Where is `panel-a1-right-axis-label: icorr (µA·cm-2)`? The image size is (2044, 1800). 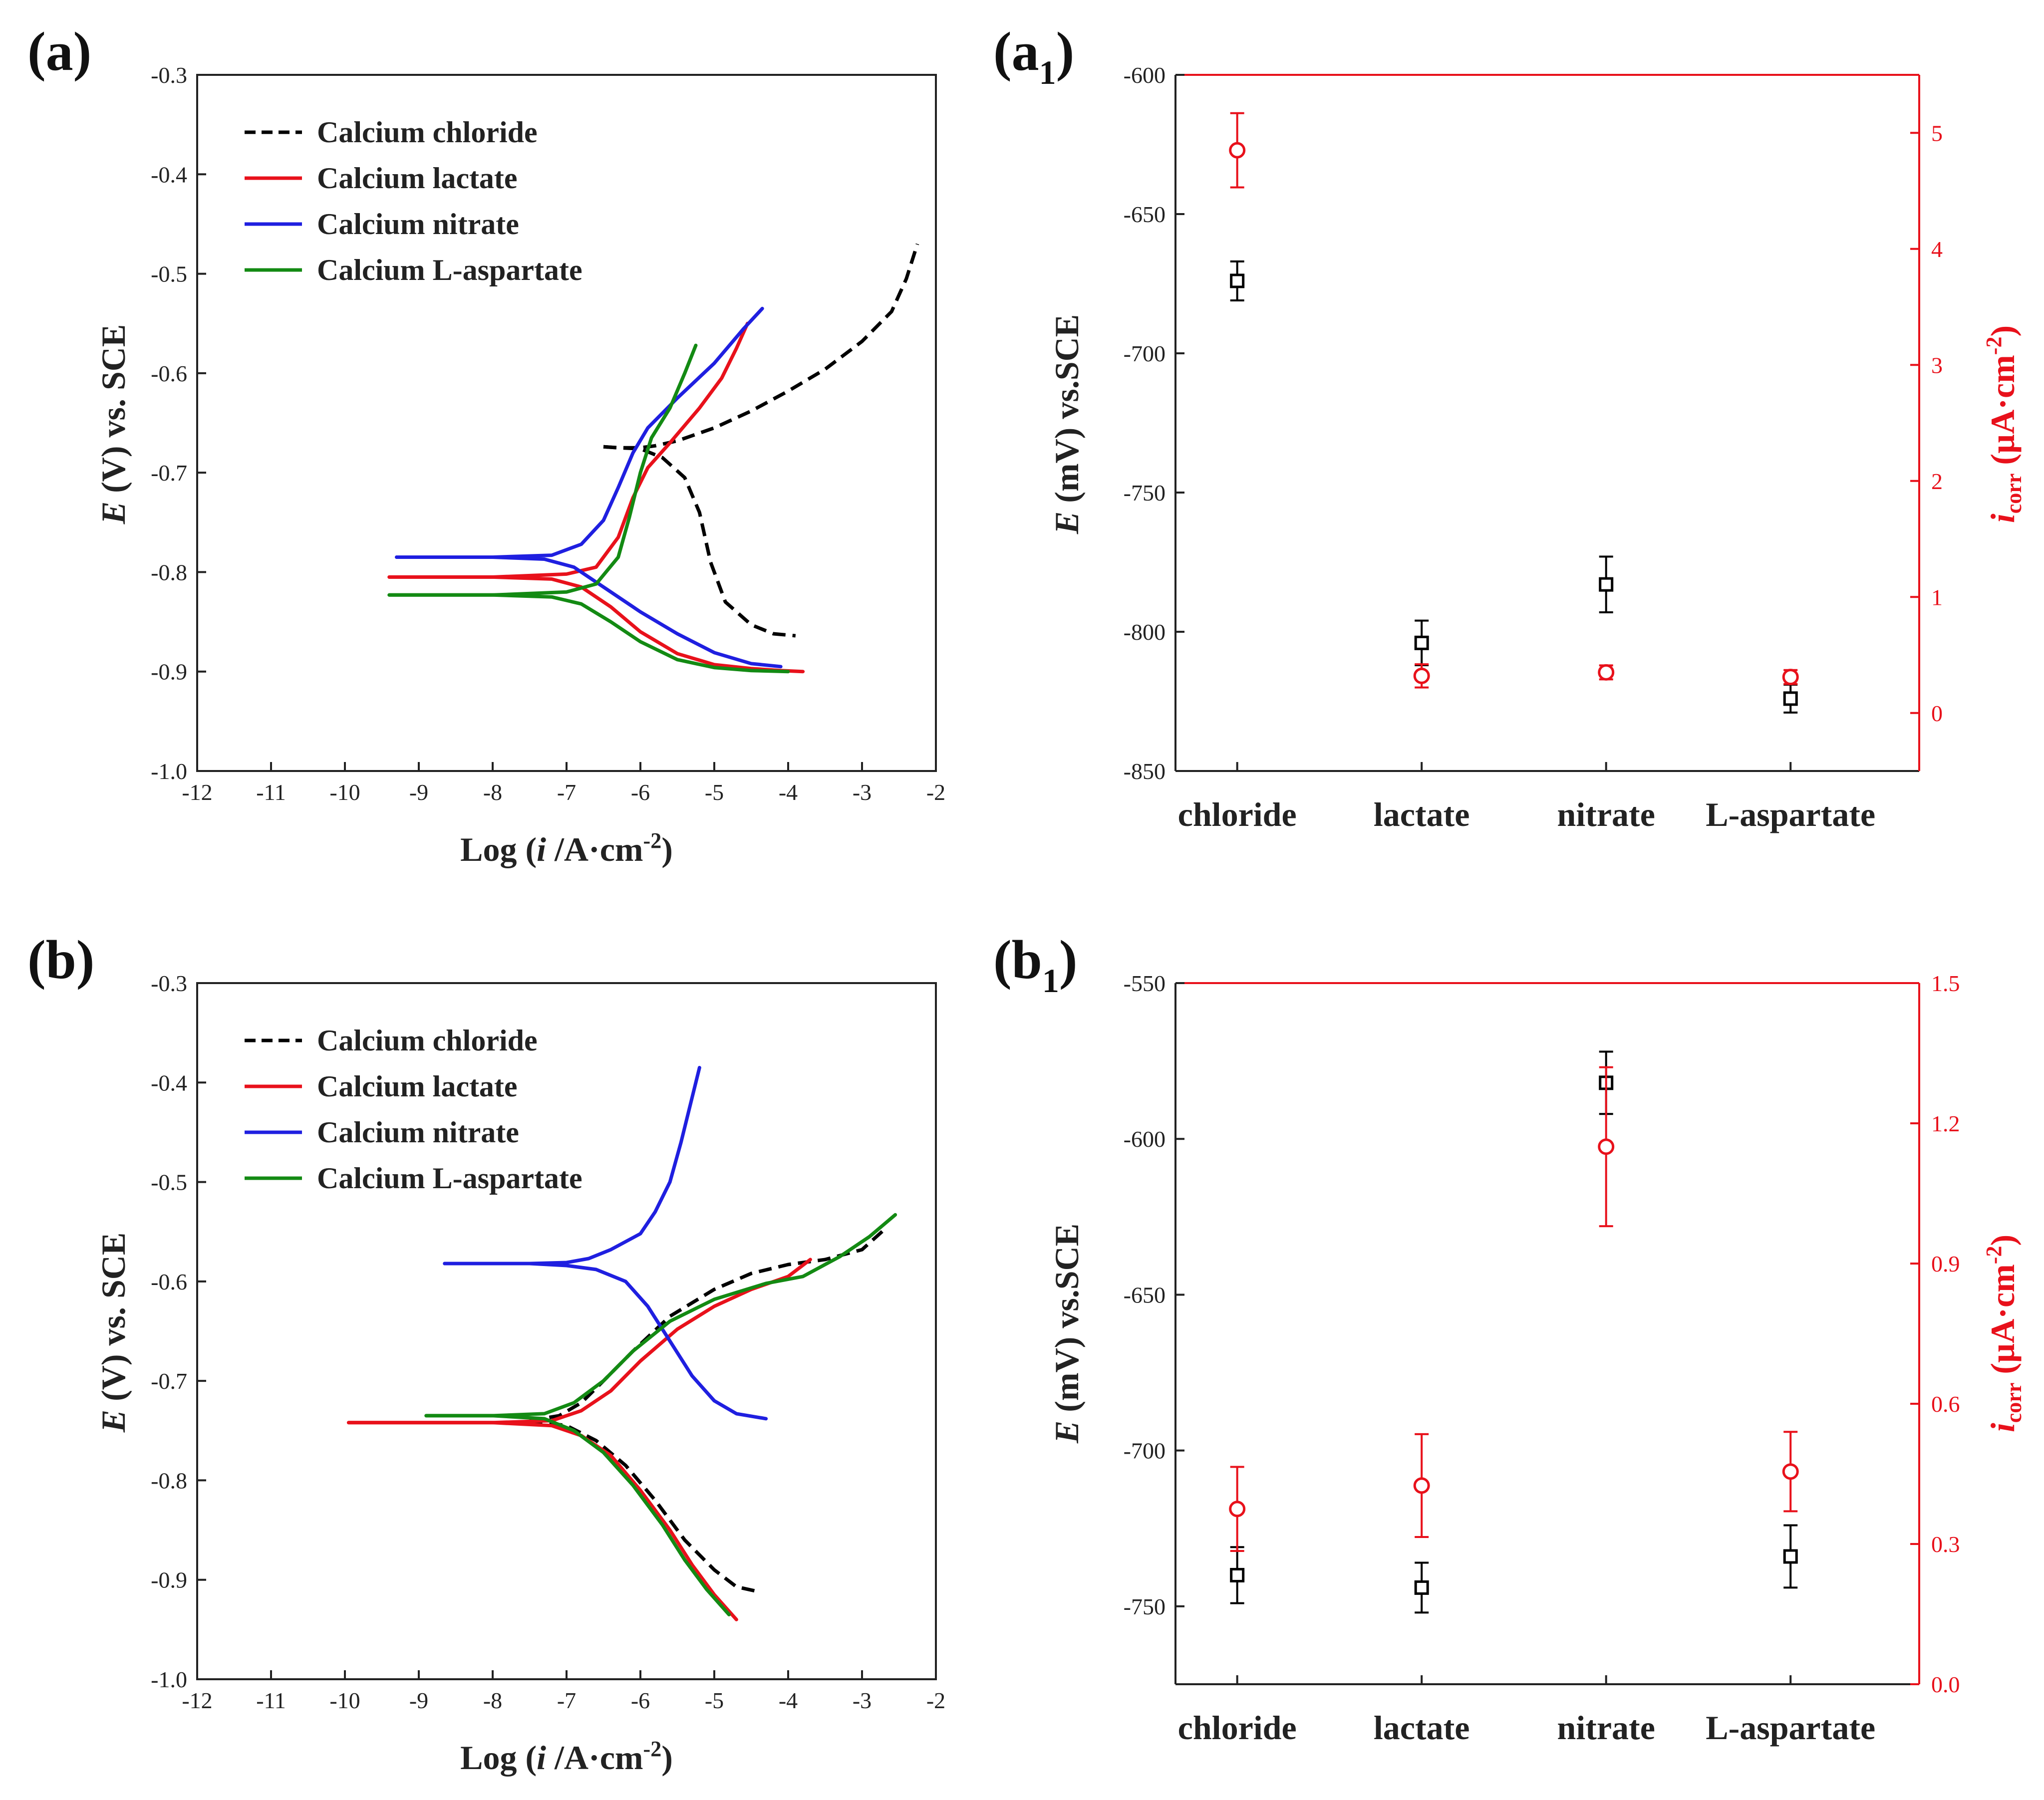 panel-a1-right-axis-label: icorr (µA·cm-2) is located at coordinates (2004, 424).